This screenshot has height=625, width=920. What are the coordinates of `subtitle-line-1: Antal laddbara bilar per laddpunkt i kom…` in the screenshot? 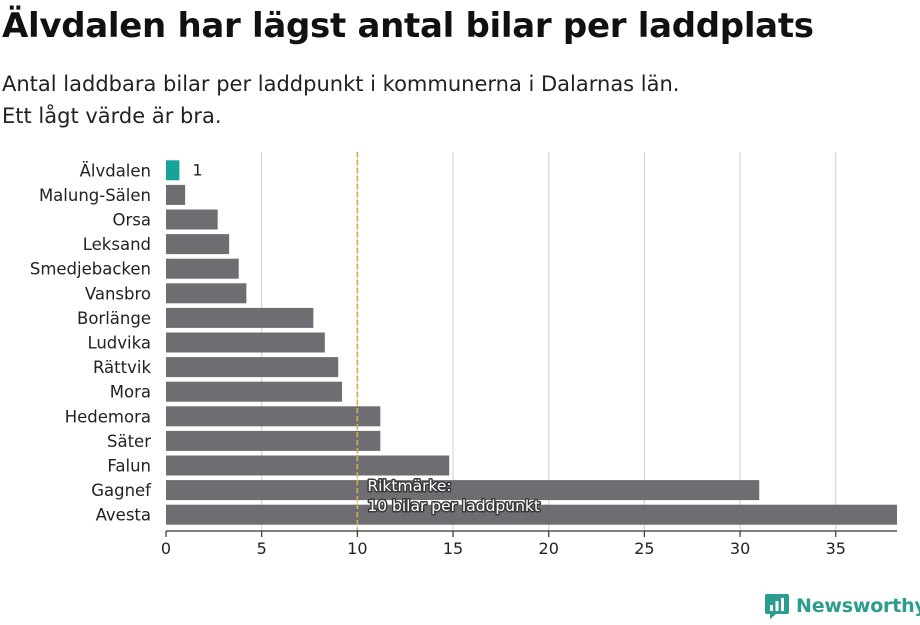 It's located at (341, 84).